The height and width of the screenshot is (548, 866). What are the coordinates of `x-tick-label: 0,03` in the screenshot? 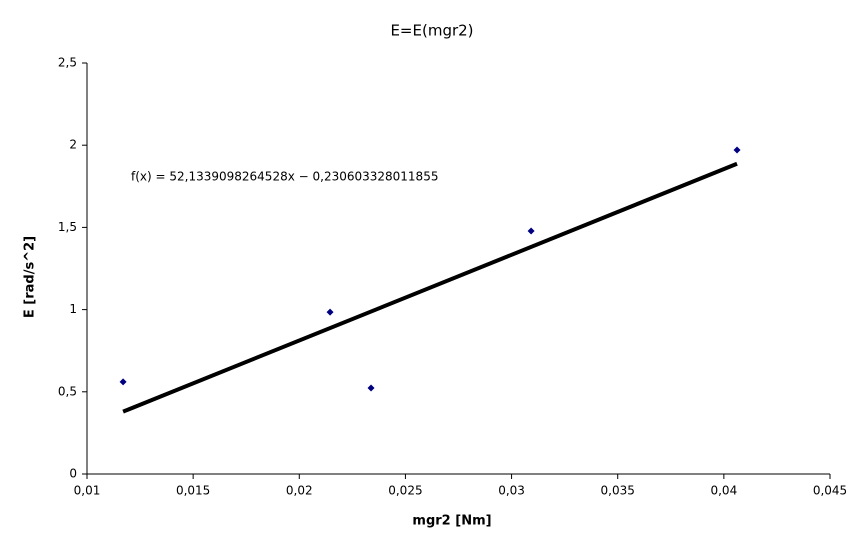 It's located at (511, 491).